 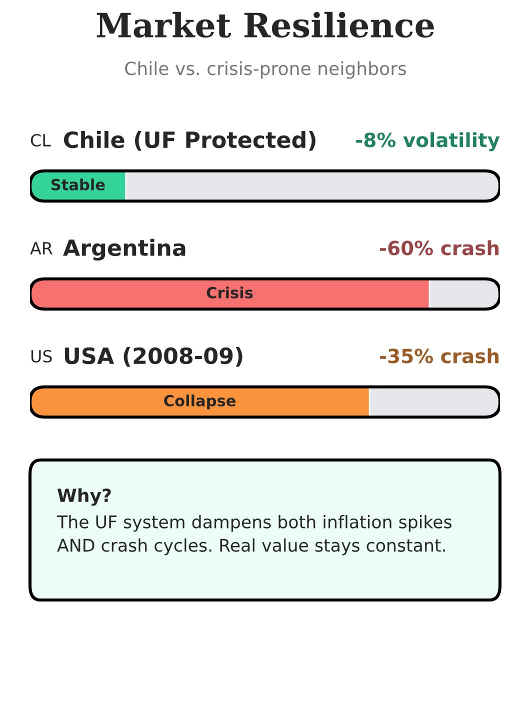 What do you see at coordinates (40, 140) in the screenshot?
I see `annotation: CL` at bounding box center [40, 140].